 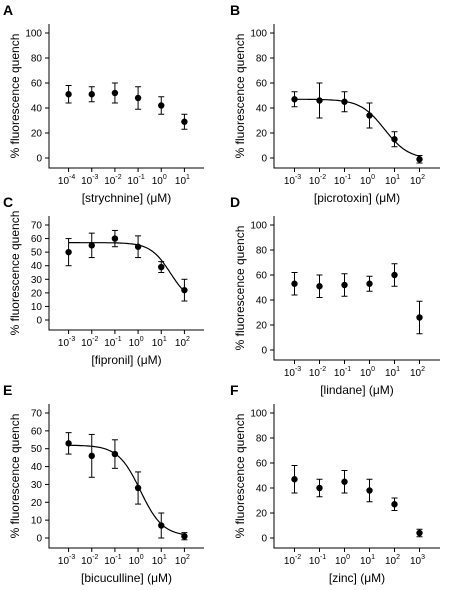 What do you see at coordinates (357, 198) in the screenshot?
I see `x-axis-title: [picrotoxin] (μM)` at bounding box center [357, 198].